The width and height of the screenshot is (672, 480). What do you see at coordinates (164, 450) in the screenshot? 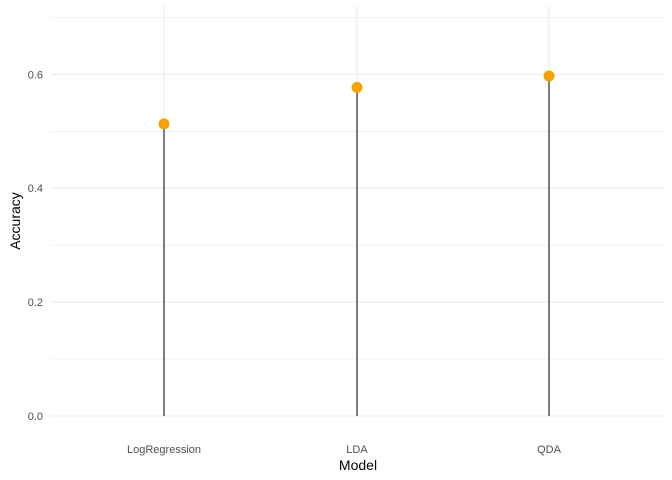
I see `x-tick-label: LogRegression` at bounding box center [164, 450].